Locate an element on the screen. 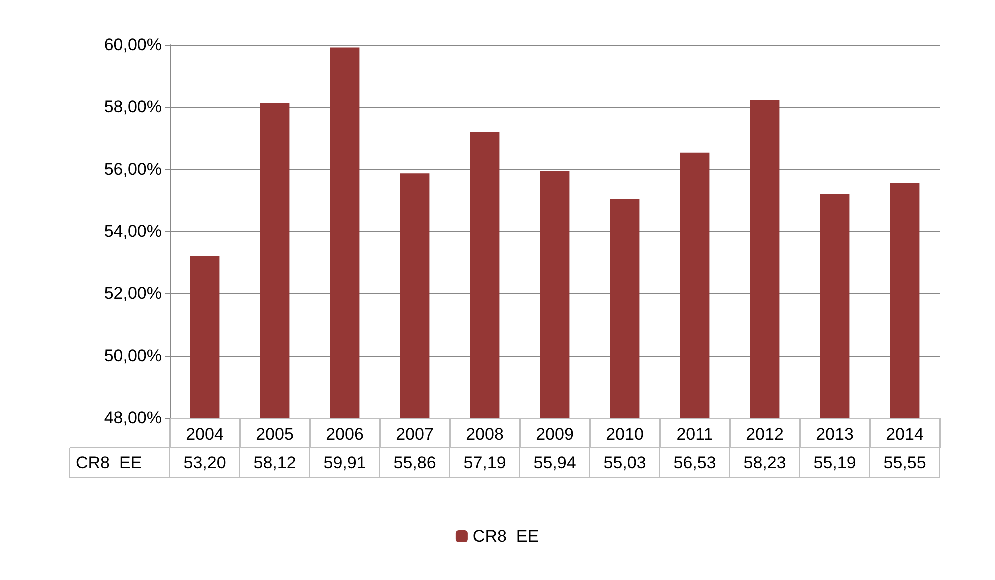 The image size is (995, 580). data-label: 57,19 is located at coordinates (485, 463).